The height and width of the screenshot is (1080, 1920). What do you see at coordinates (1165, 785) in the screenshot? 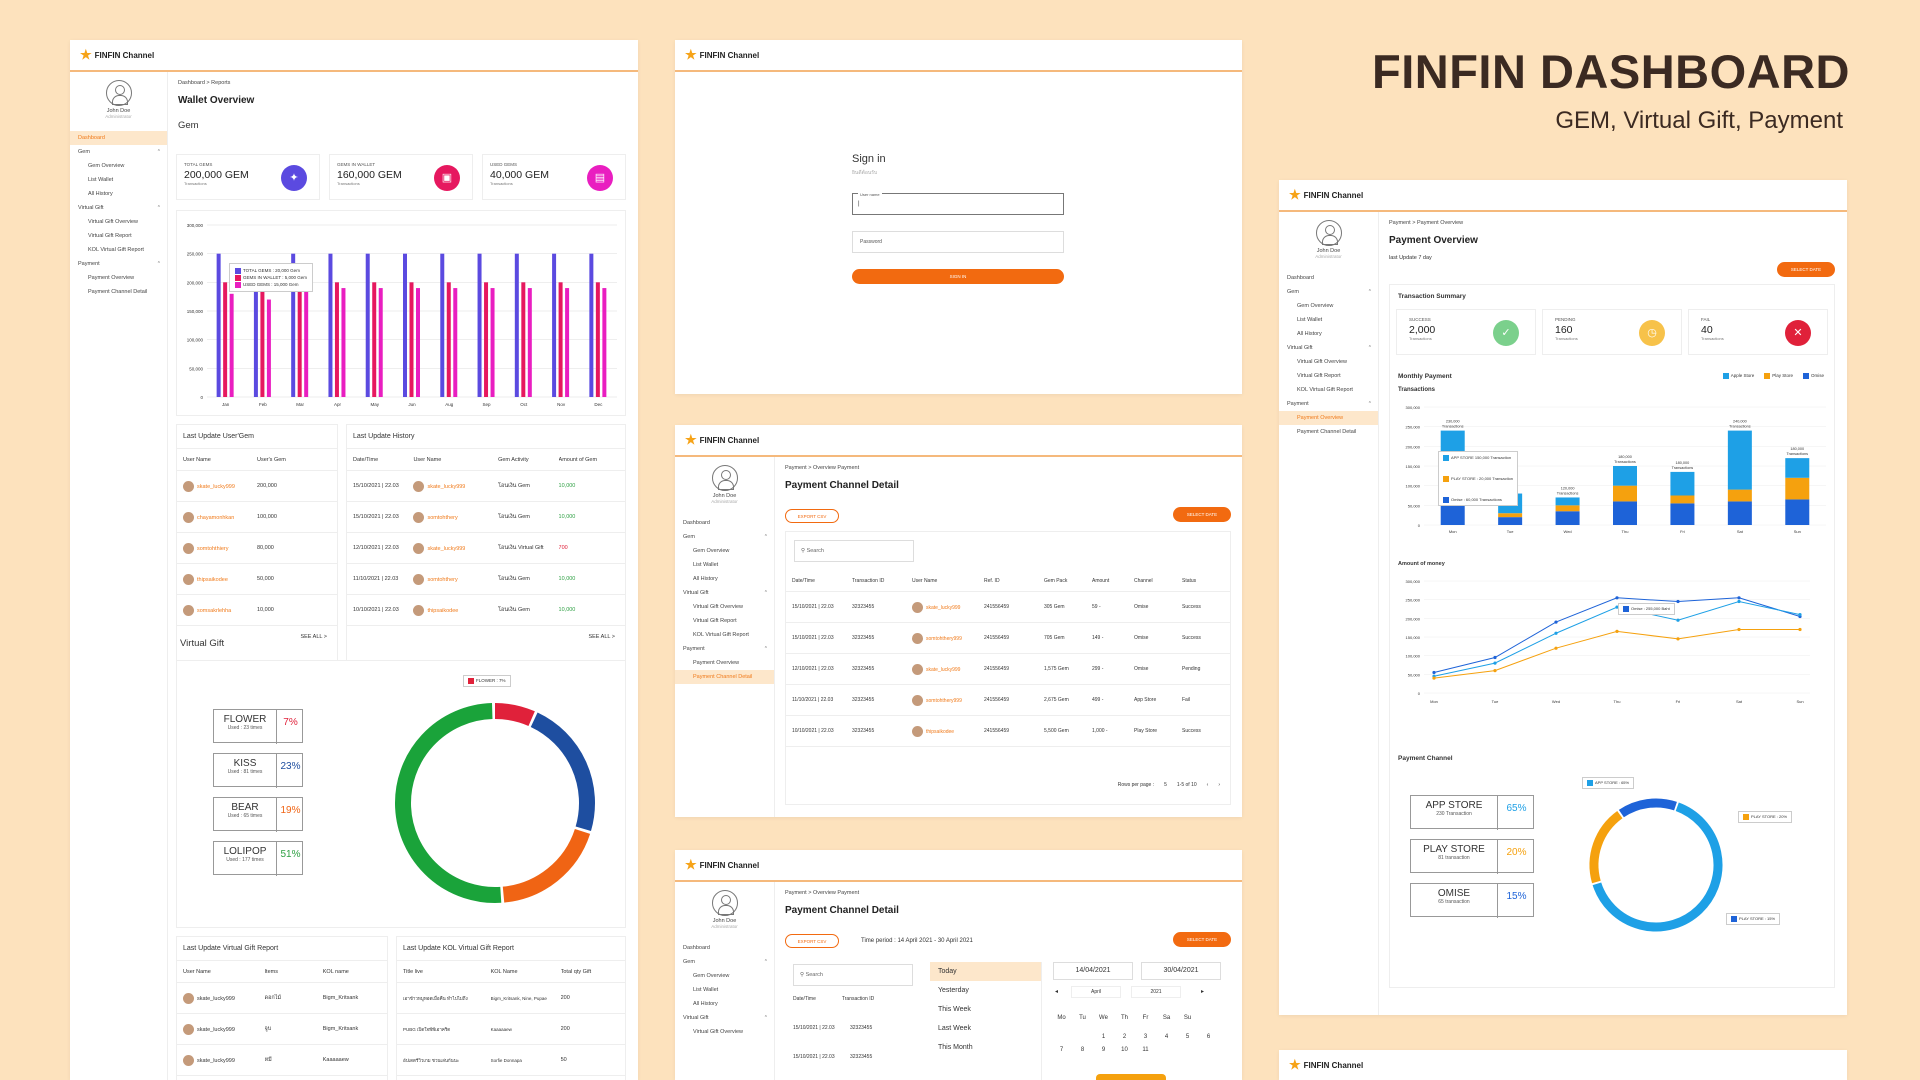
I see `rows-per-page-select: 5` at bounding box center [1165, 785].